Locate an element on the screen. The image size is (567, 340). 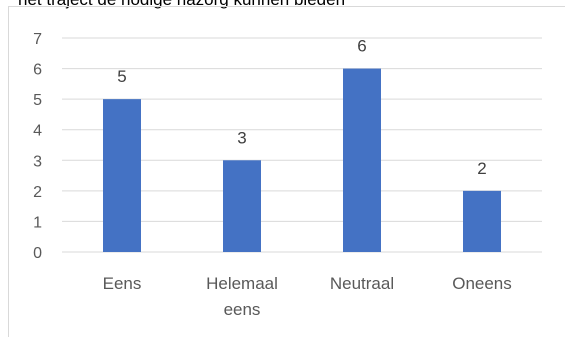
category-label: Neutraal is located at coordinates (362, 283).